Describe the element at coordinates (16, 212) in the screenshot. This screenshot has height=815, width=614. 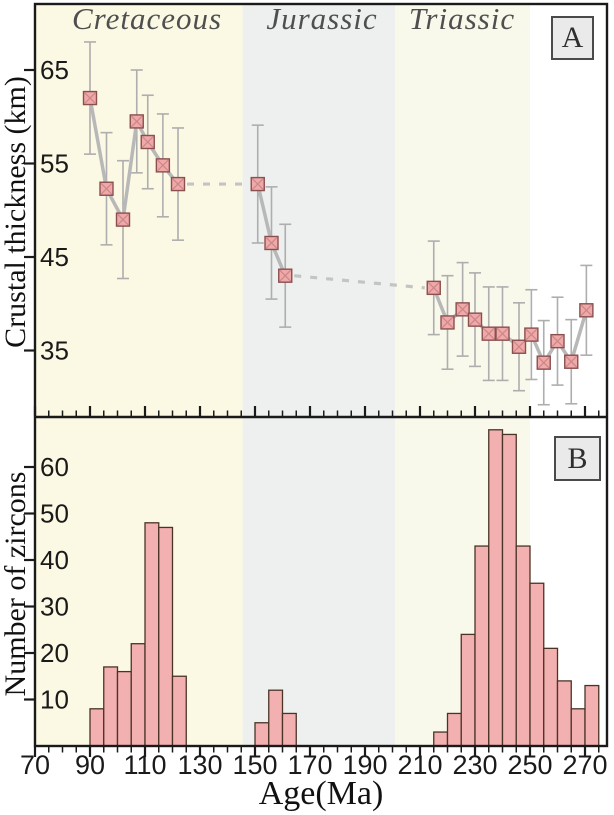
I see `y-axis-title-panel-a: Crustal thickness (km)` at that location.